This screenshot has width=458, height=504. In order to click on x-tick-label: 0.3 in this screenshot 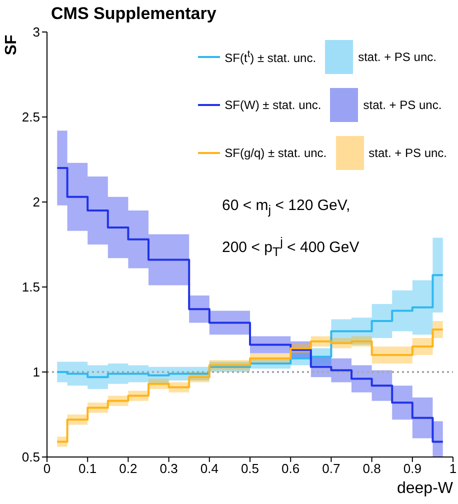, I will do `click(169, 468)`.